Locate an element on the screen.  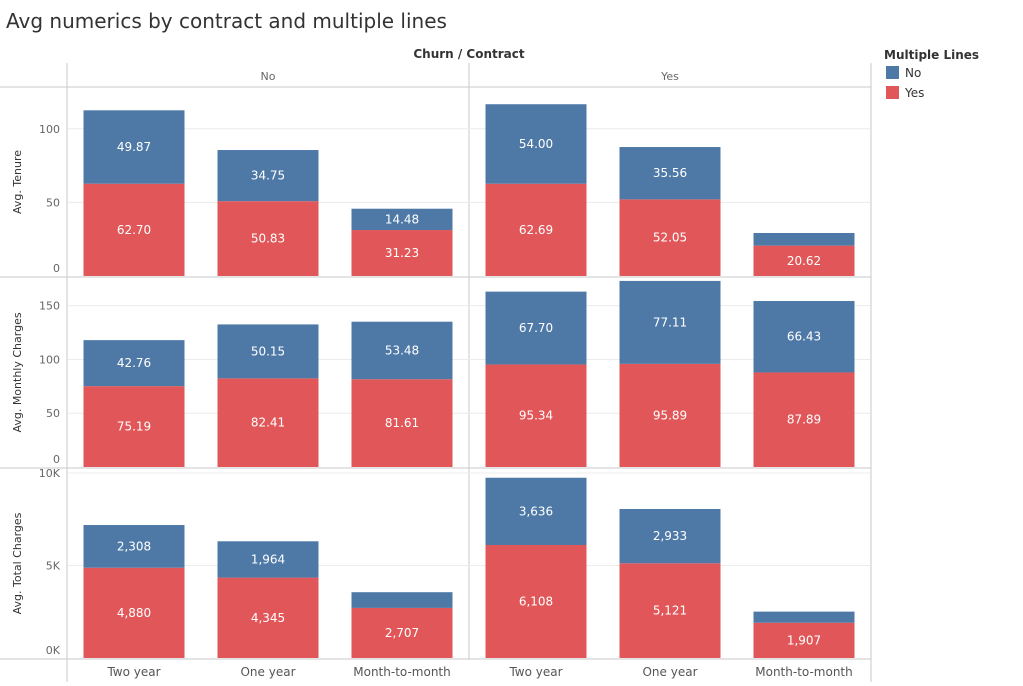
legend-title: Multiple Lines is located at coordinates (931, 55).